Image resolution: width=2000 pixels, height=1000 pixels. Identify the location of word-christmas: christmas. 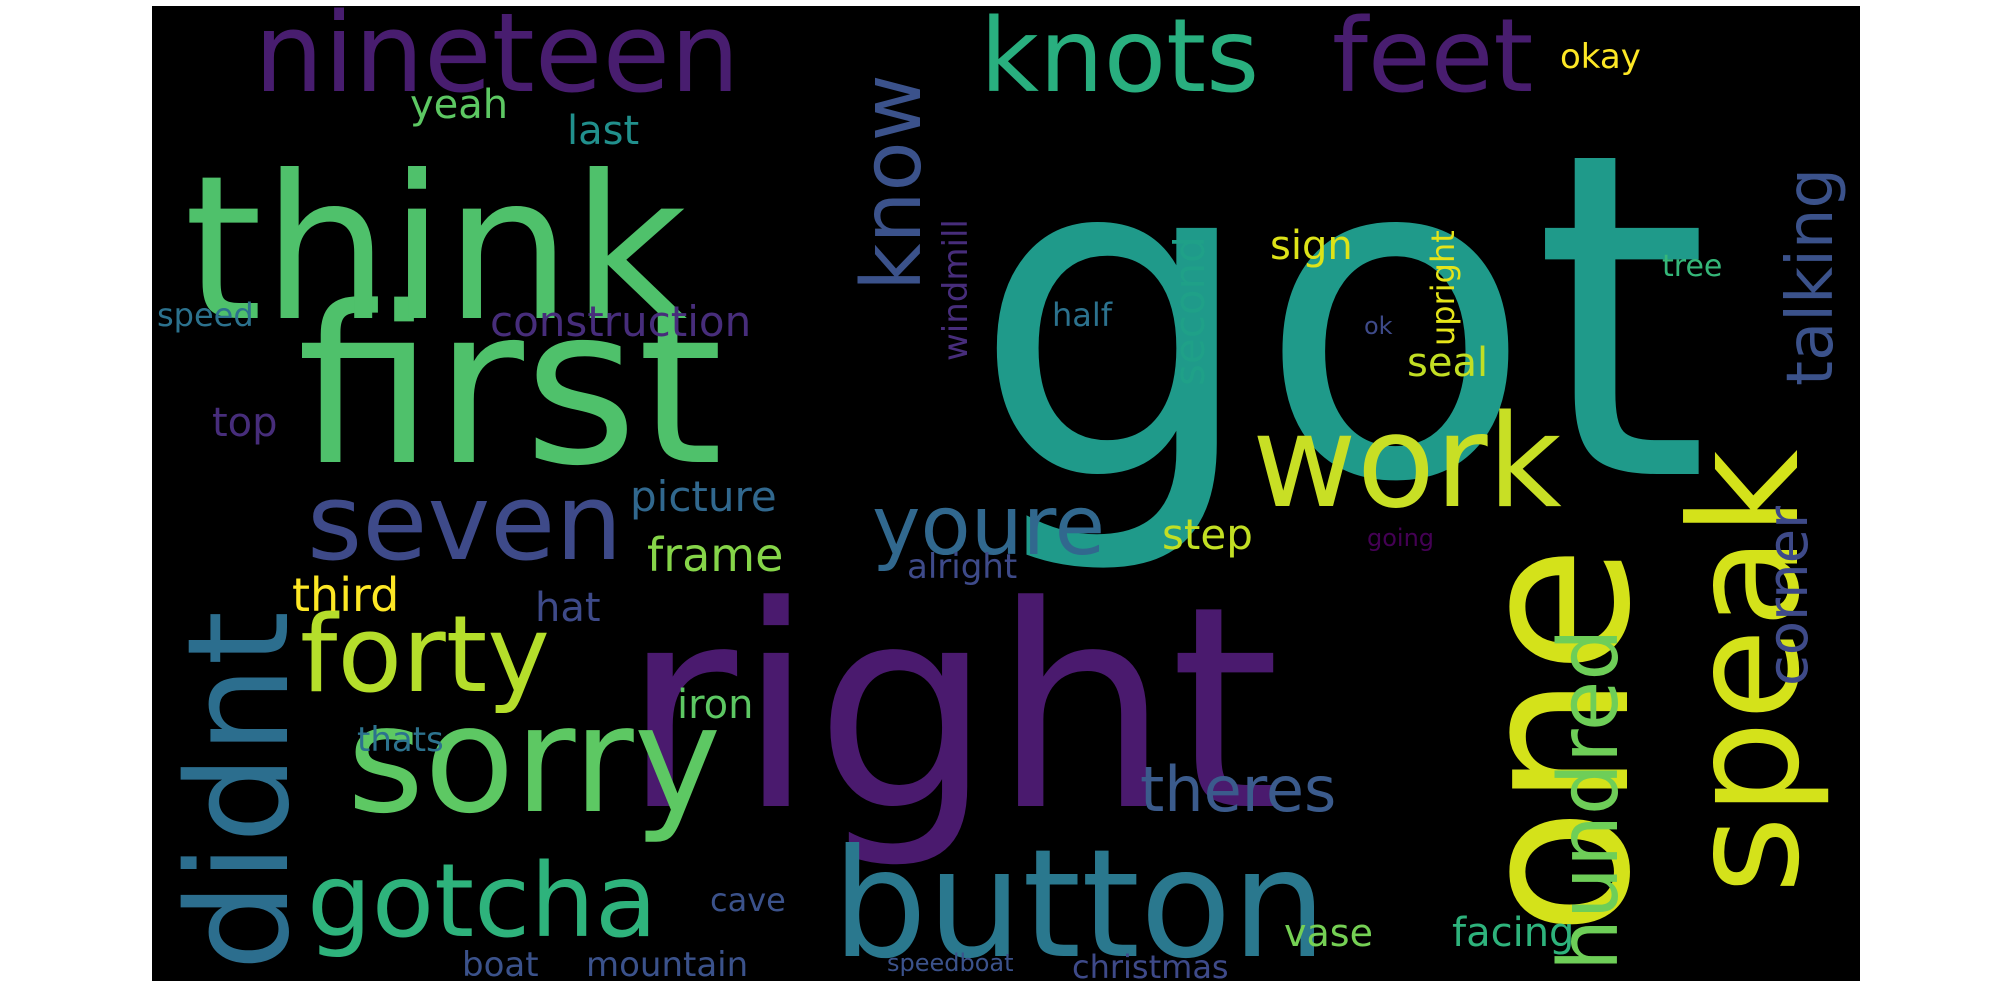
(1150, 964).